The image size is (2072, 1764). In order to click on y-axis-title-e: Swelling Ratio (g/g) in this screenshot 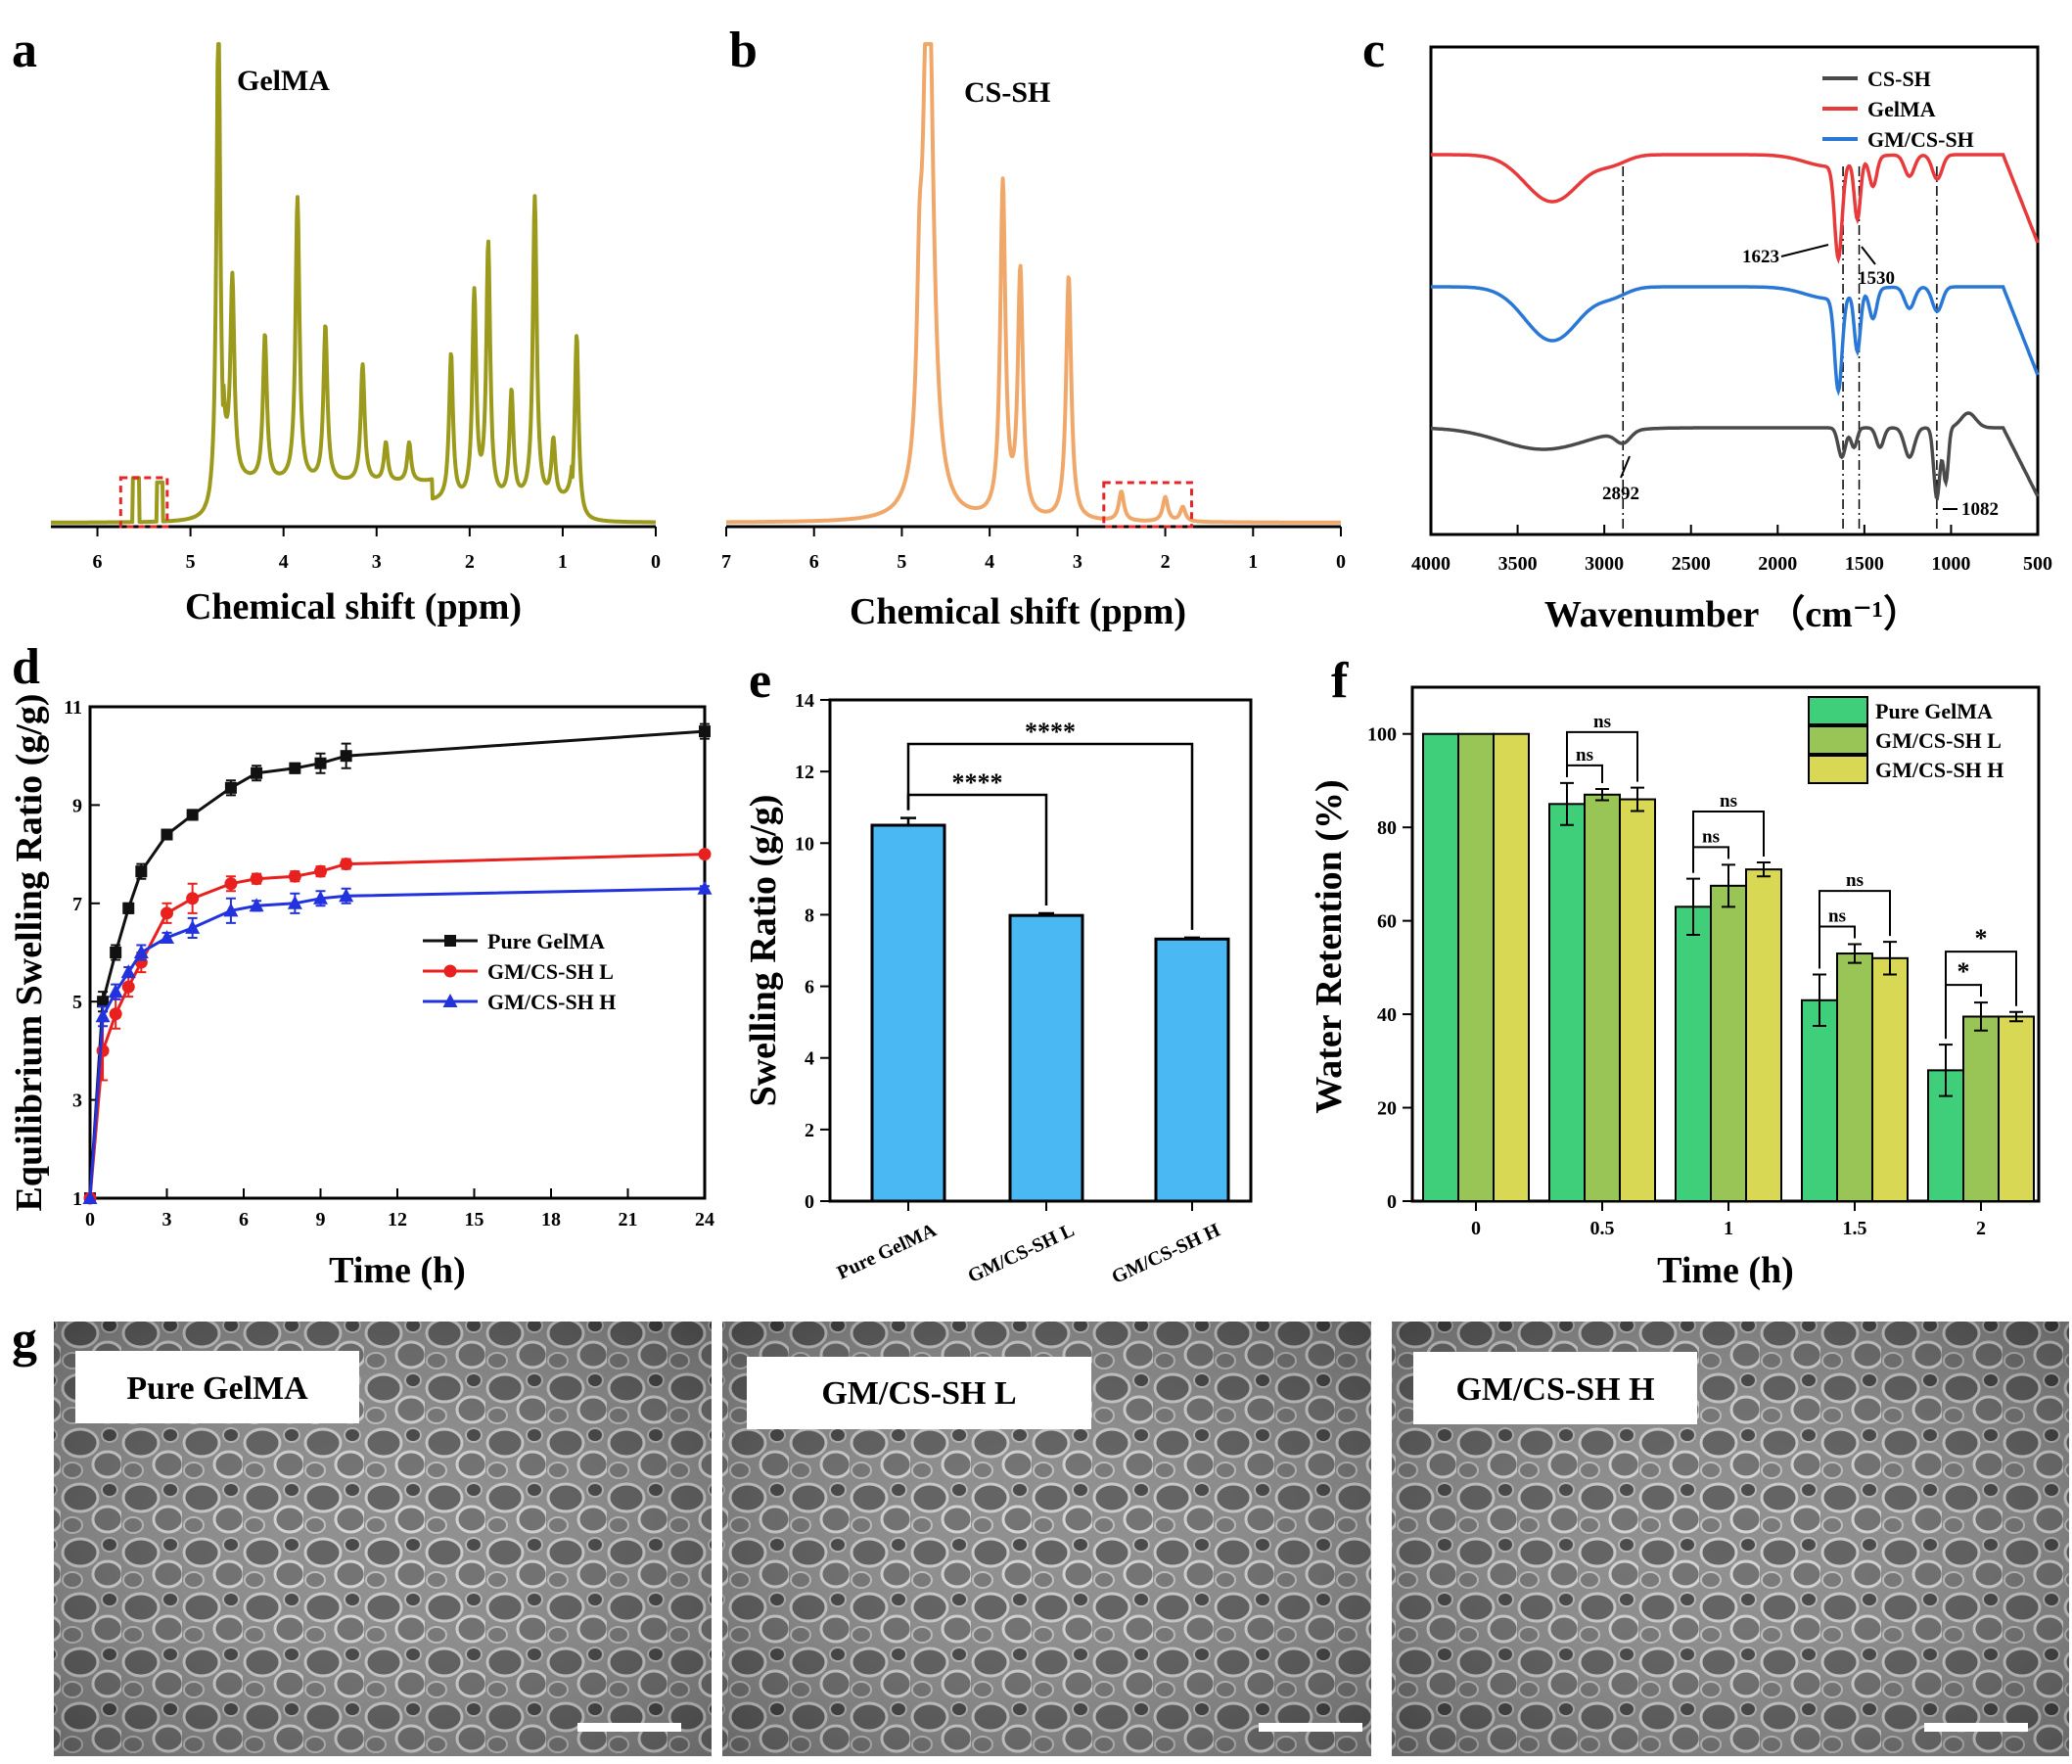, I will do `click(763, 951)`.